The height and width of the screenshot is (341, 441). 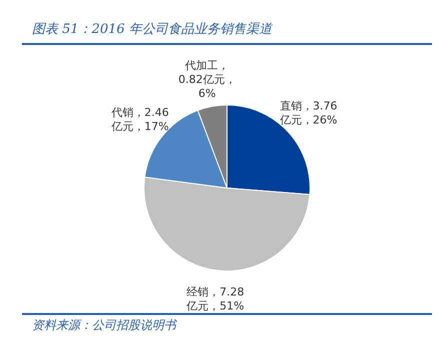 I want to click on chart-title: 图表 51：2016 年公司食品业务销售渠道, so click(x=152, y=29).